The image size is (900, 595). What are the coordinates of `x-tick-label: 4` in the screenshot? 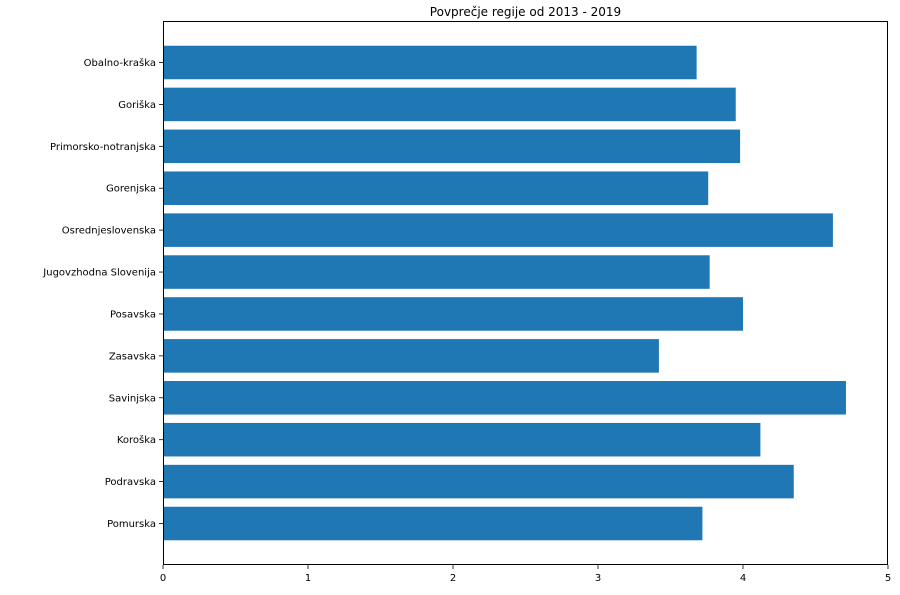 It's located at (743, 578).